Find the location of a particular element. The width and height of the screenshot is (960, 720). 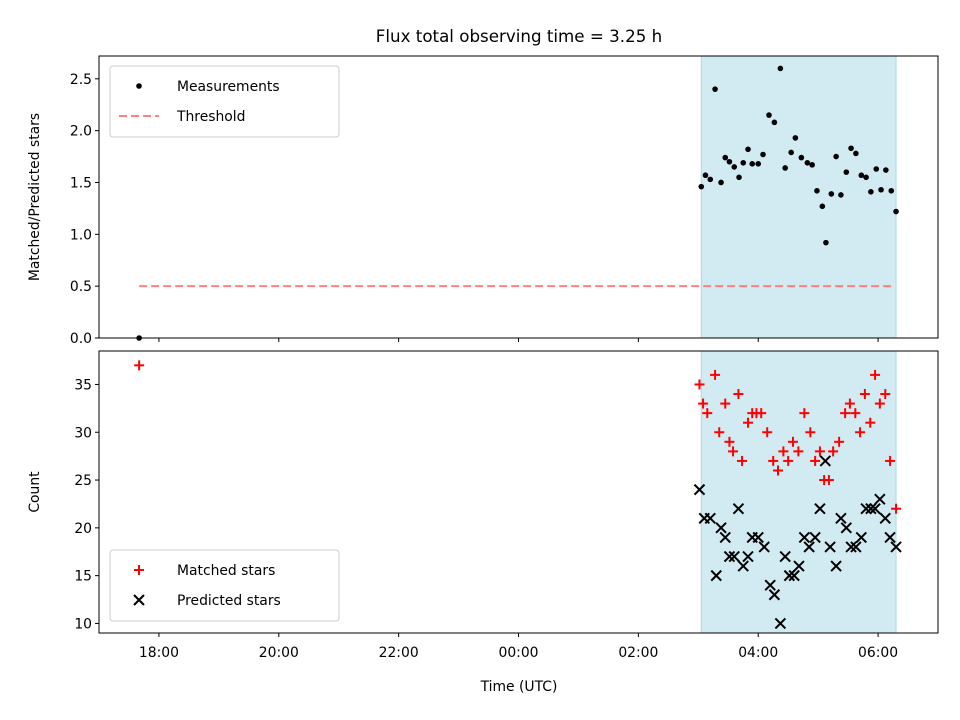

legend-label: Threshold is located at coordinates (210, 117).